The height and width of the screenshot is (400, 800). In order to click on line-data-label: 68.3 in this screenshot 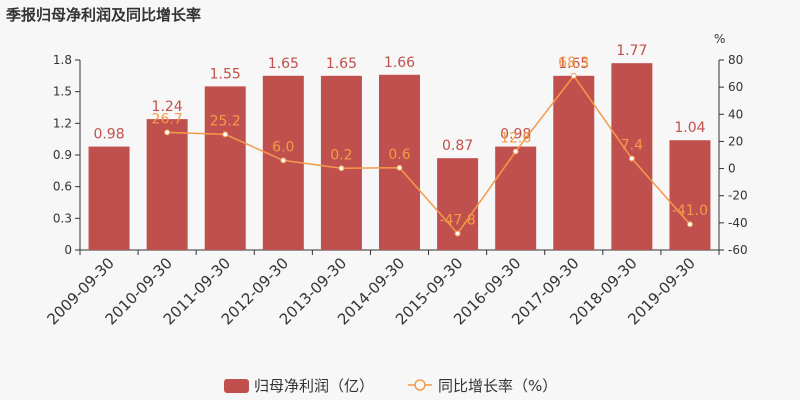, I will do `click(573, 63)`.